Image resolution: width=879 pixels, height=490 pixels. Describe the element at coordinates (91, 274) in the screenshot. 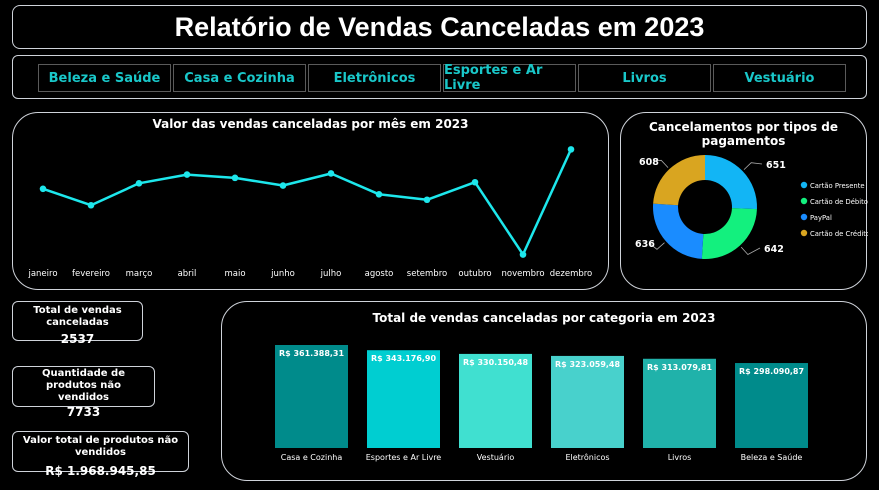

I see `x-tick-label-fevereiro: fevereiro` at that location.